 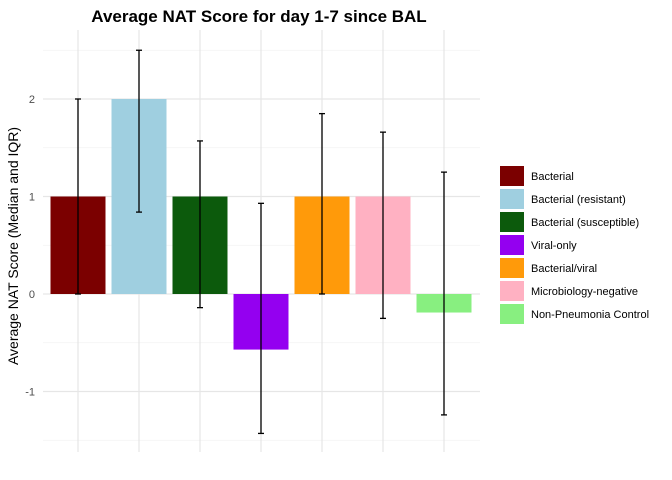 I want to click on legend-label-5: Microbiology-negative, so click(x=584, y=292).